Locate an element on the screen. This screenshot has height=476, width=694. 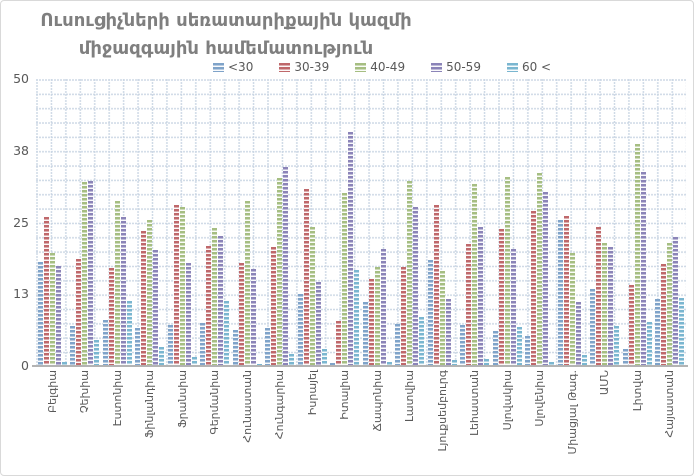
y-axis-label: 50 is located at coordinates (21, 78).